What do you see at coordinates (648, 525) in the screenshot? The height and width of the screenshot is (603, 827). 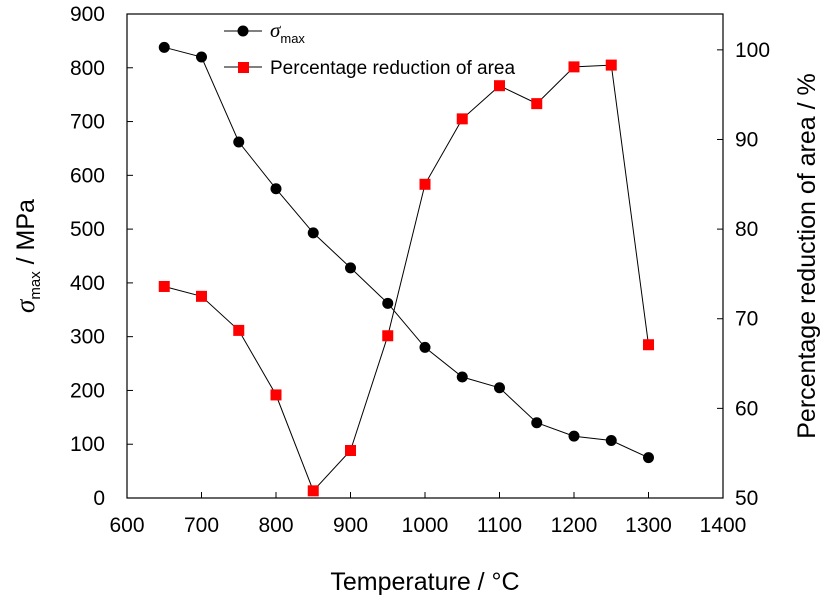 I see `x-tick-label: 1300` at bounding box center [648, 525].